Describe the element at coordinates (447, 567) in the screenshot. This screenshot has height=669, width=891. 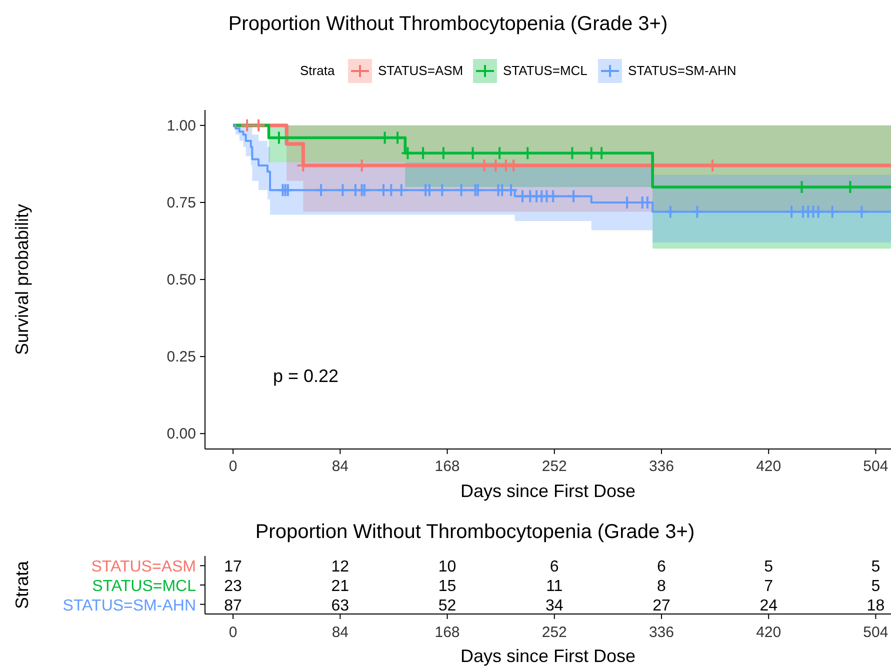
I see `data-label: 10` at that location.